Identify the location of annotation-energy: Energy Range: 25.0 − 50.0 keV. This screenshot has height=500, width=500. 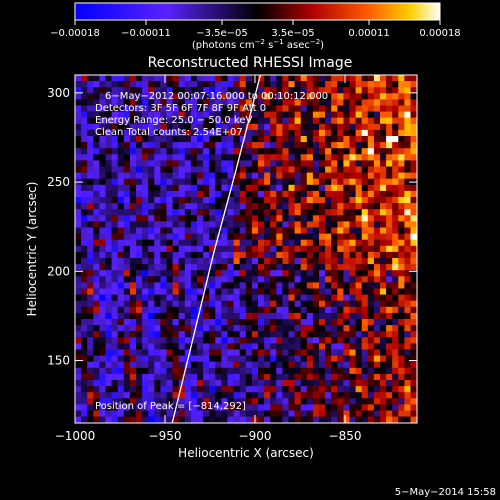
(173, 120).